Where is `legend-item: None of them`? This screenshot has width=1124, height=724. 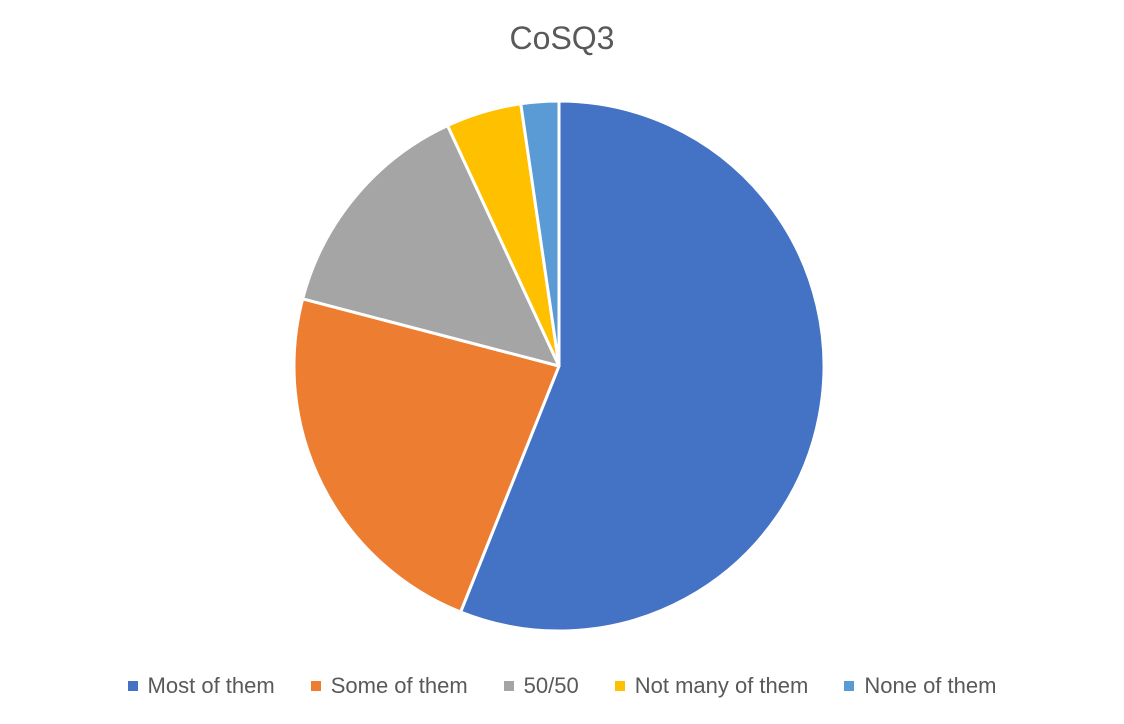 legend-item: None of them is located at coordinates (920, 686).